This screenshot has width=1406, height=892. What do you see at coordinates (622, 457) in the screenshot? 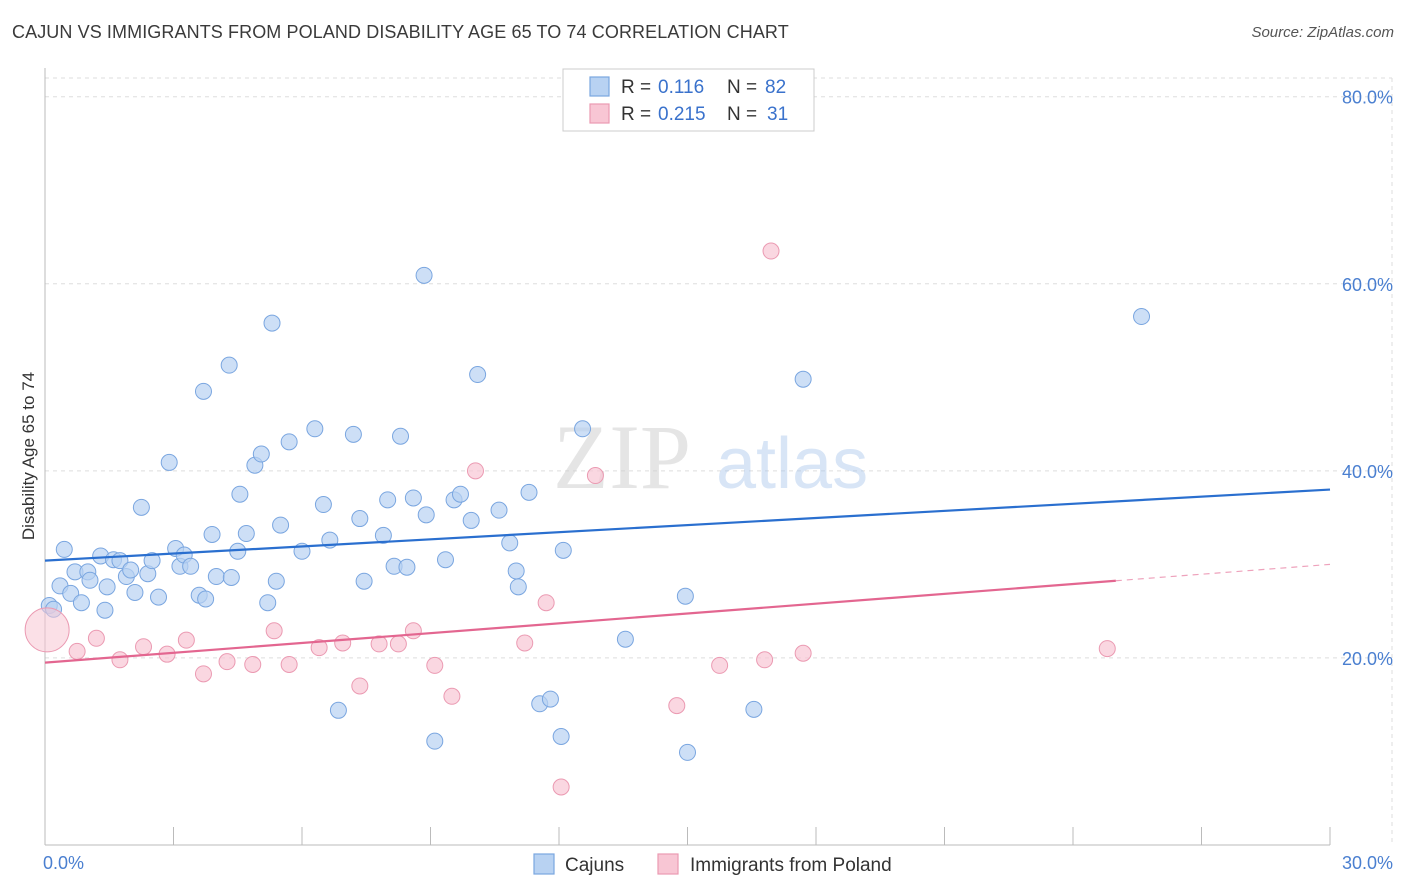
I see `watermark-zip: ZIP` at bounding box center [622, 457].